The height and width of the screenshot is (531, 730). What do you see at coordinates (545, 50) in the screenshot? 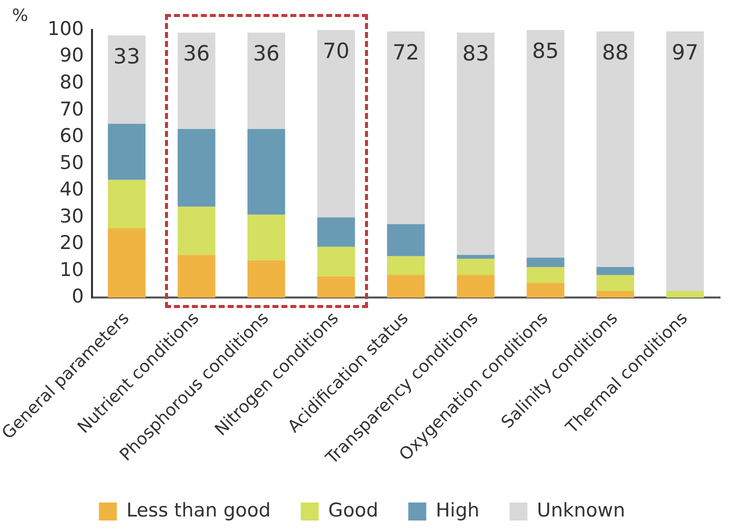
I see `data-label: 85` at bounding box center [545, 50].